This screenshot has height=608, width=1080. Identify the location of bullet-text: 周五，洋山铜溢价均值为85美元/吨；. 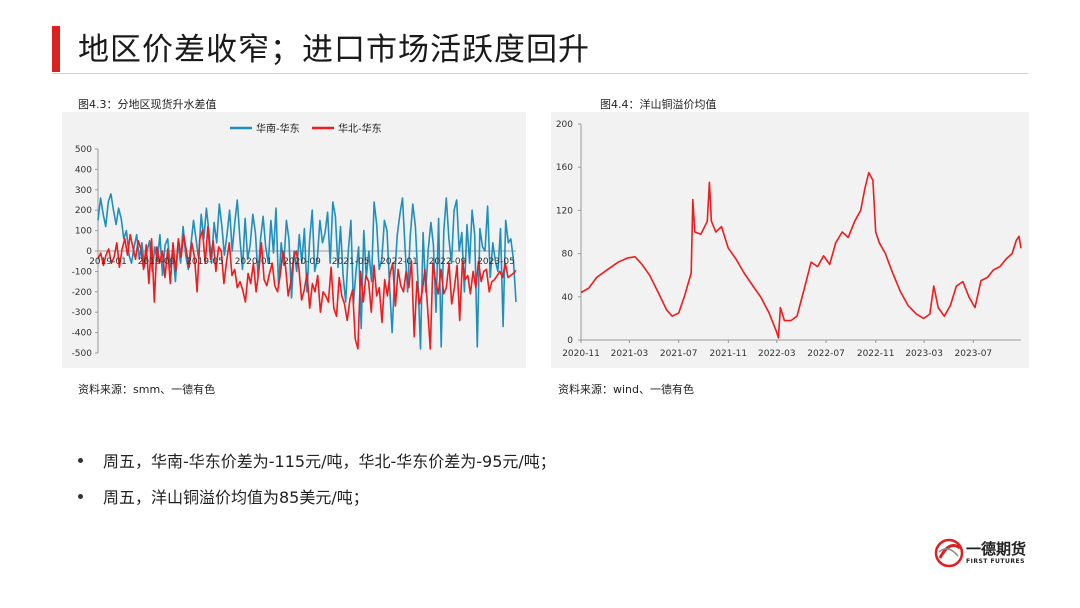
(236, 497).